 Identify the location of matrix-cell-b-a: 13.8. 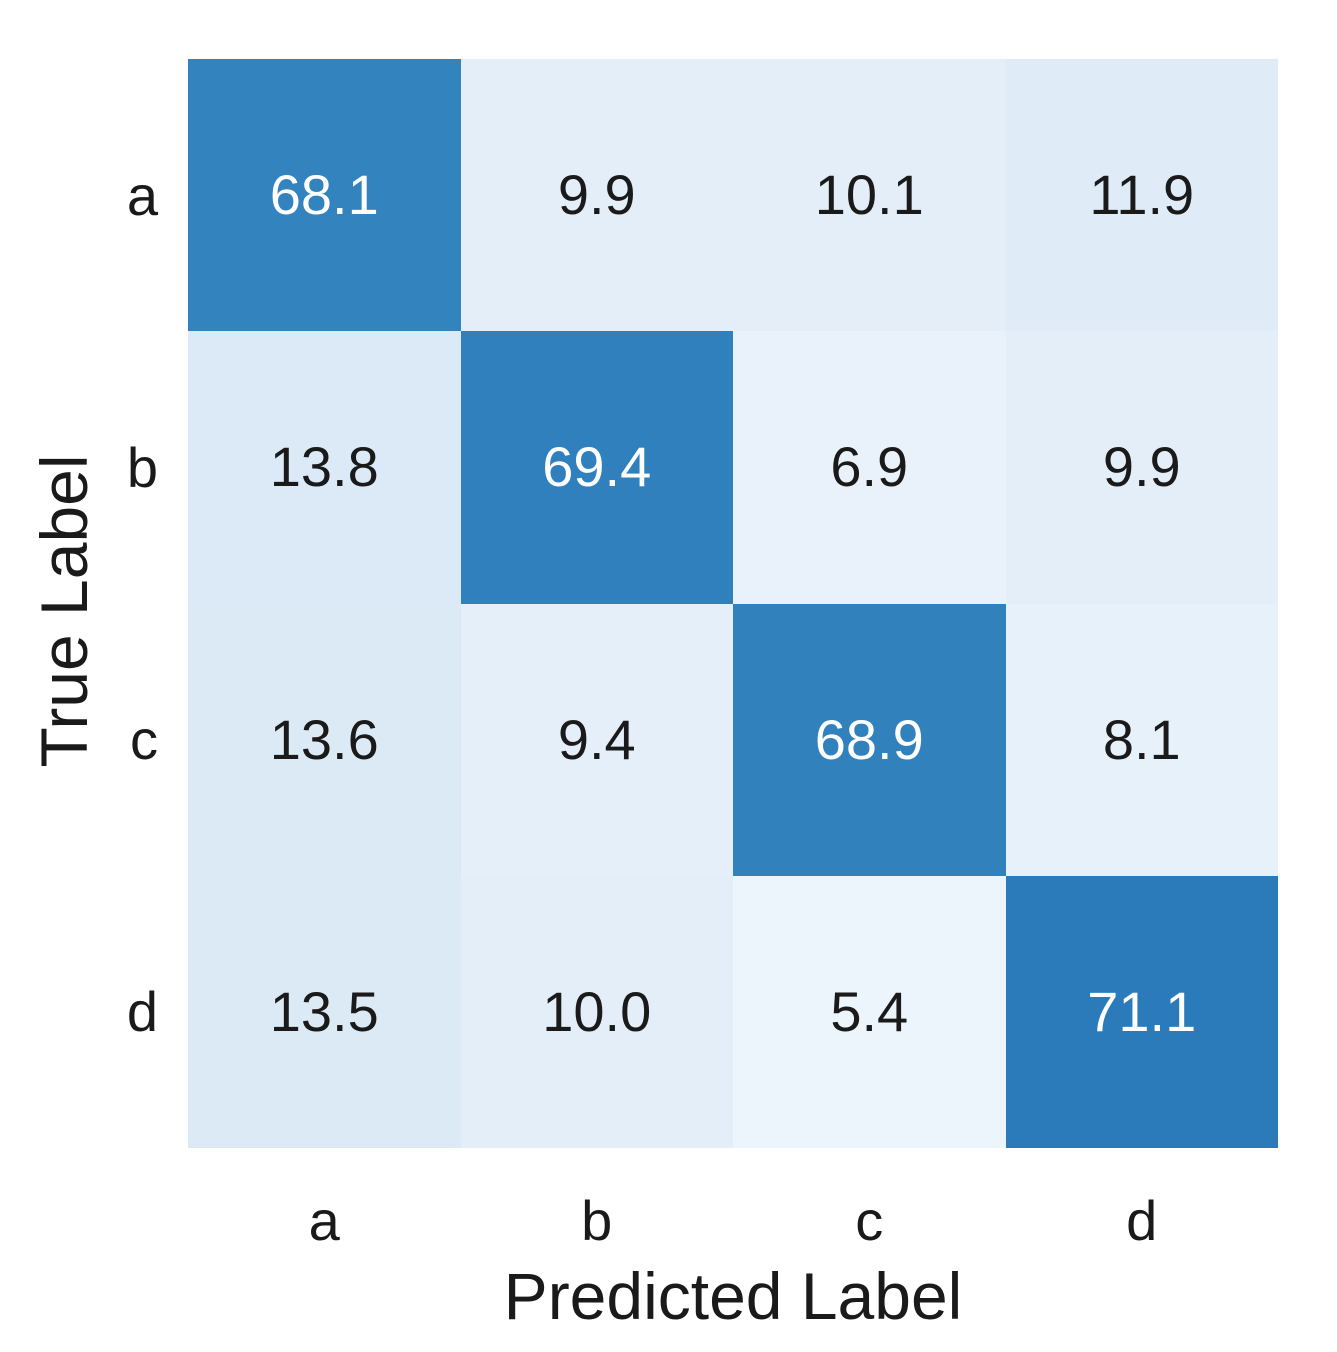
(324, 467).